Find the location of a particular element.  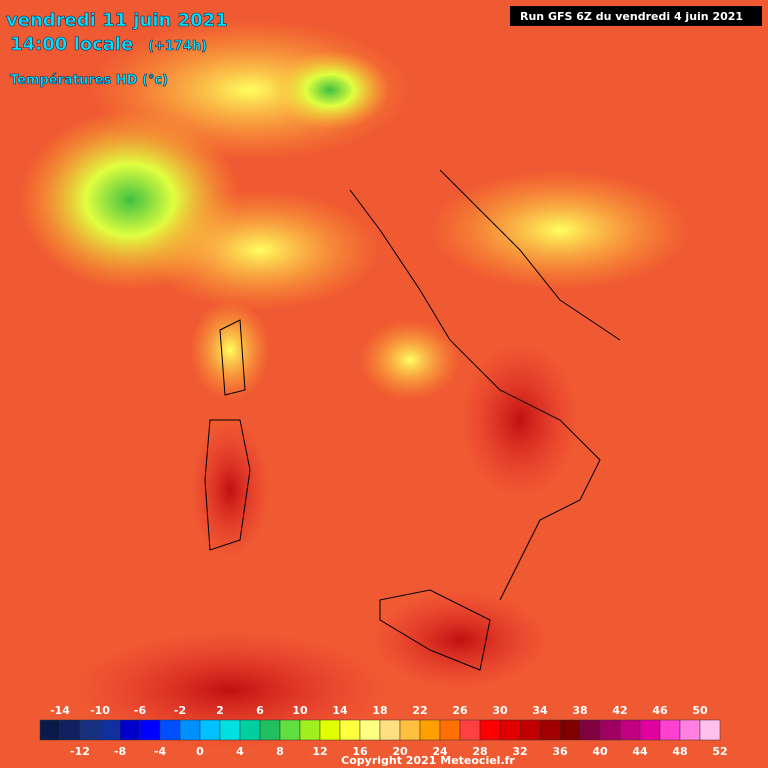

copyright: Copyright 2021 Meteociel.fr is located at coordinates (428, 760).